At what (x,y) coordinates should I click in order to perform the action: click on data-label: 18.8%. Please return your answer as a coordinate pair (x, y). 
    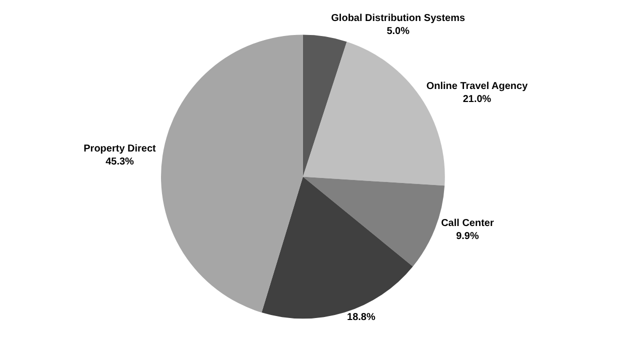
    Looking at the image, I should click on (361, 318).